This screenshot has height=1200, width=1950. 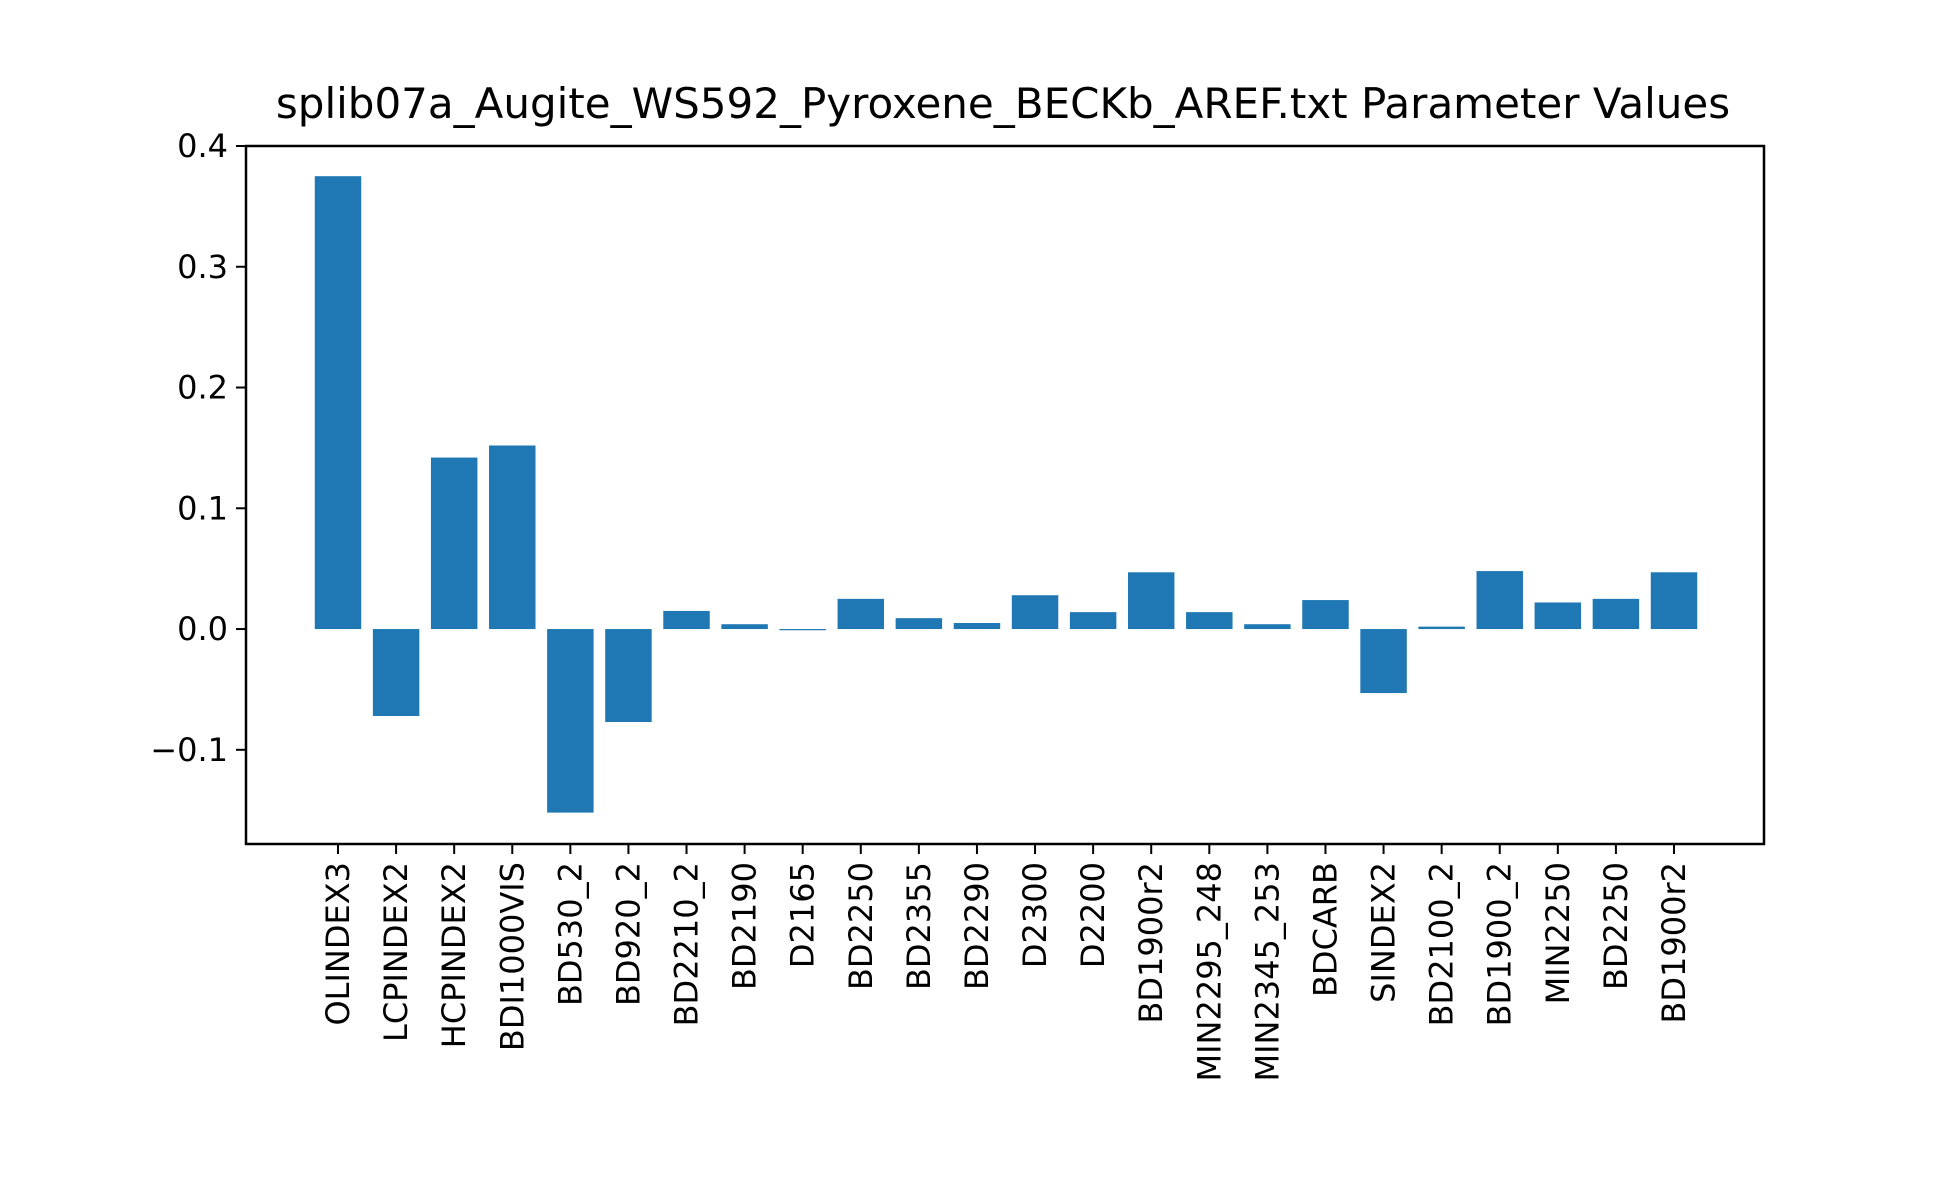 What do you see at coordinates (1383, 661) in the screenshot?
I see `bar-sindex2` at bounding box center [1383, 661].